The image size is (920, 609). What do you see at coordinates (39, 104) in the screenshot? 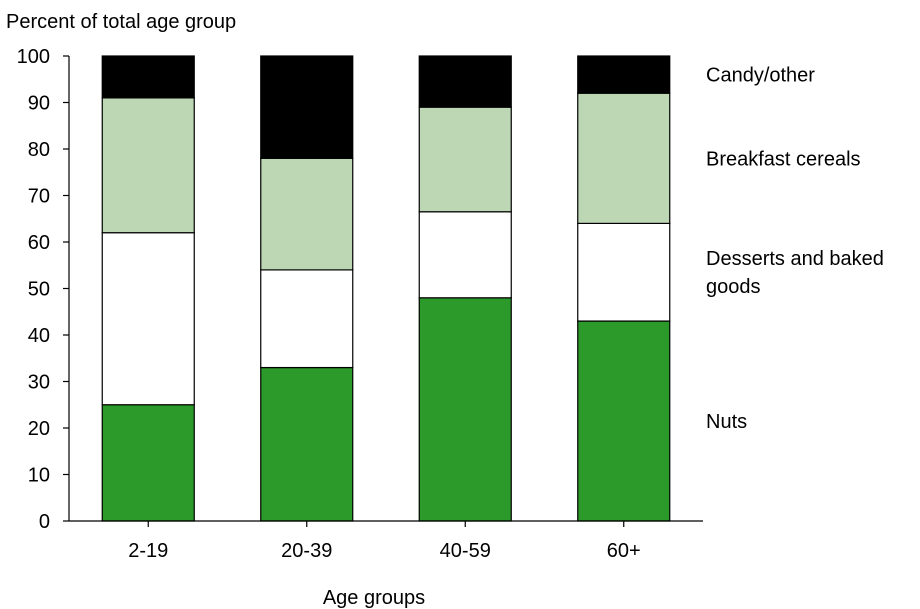
I see `y-tick-label: 90` at bounding box center [39, 104].